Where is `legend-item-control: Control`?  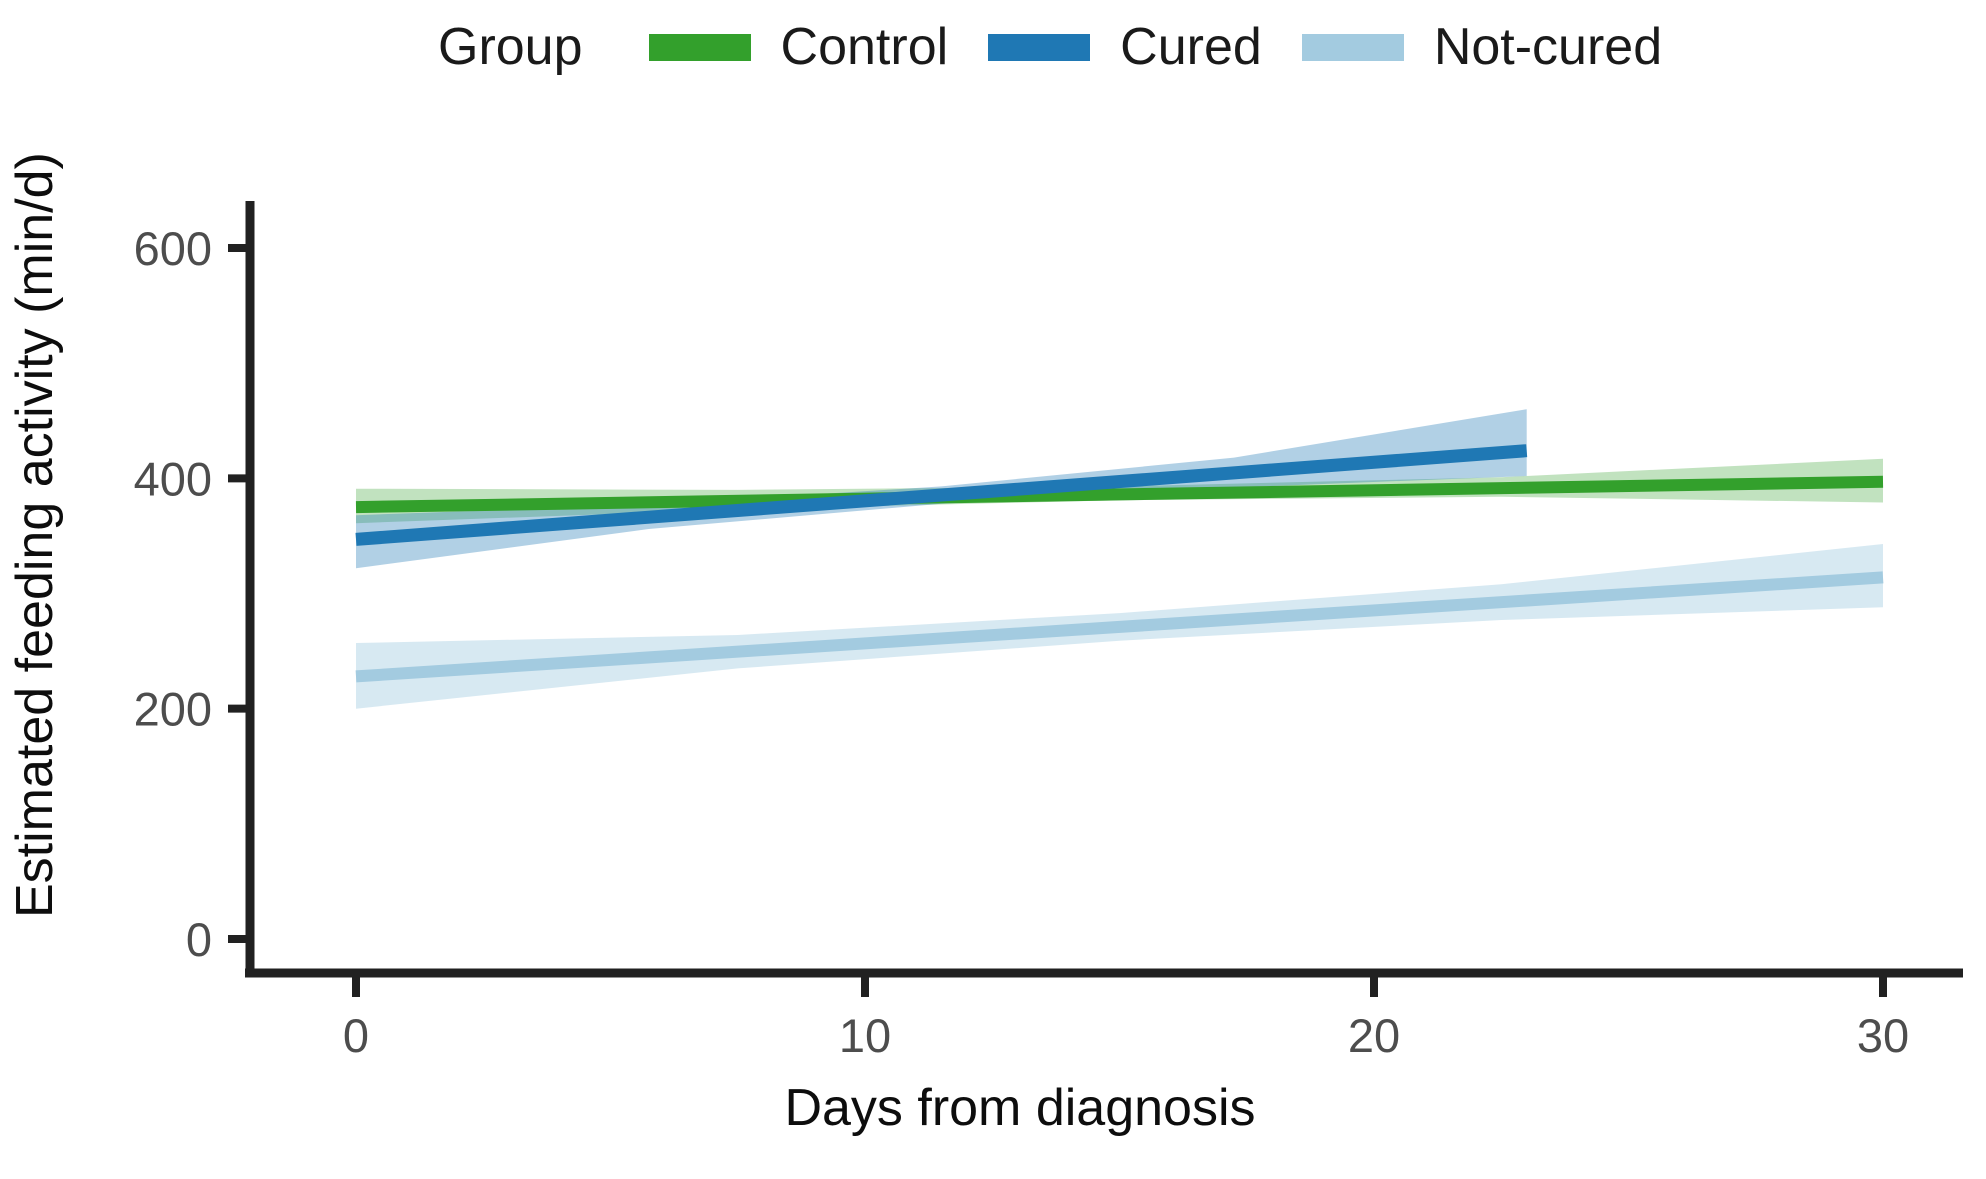 legend-item-control: Control is located at coordinates (798, 47).